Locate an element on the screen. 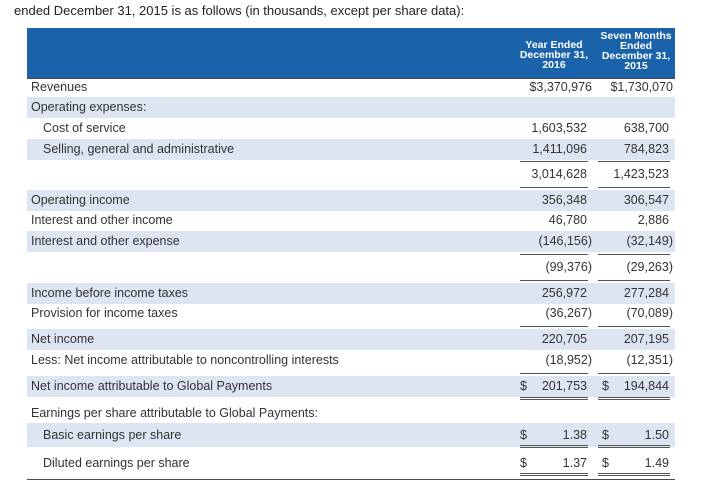  value-2016: (146,156) is located at coordinates (565, 241).